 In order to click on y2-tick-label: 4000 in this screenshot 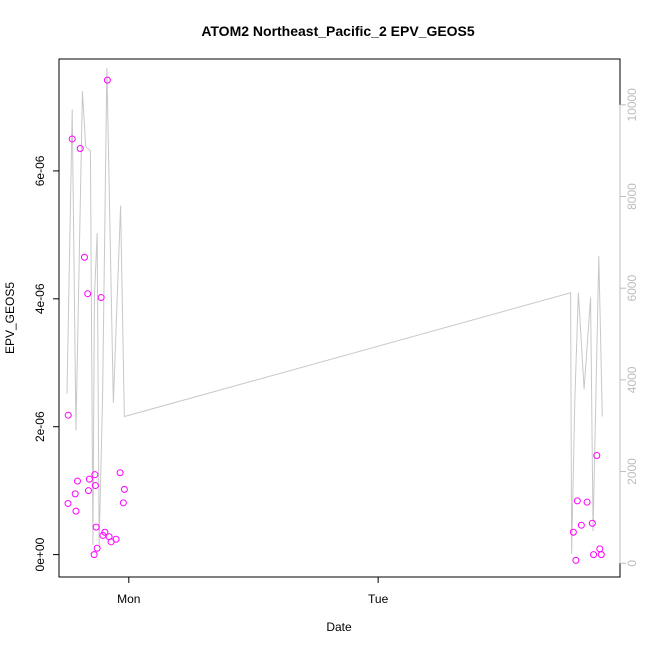, I will do `click(632, 379)`.